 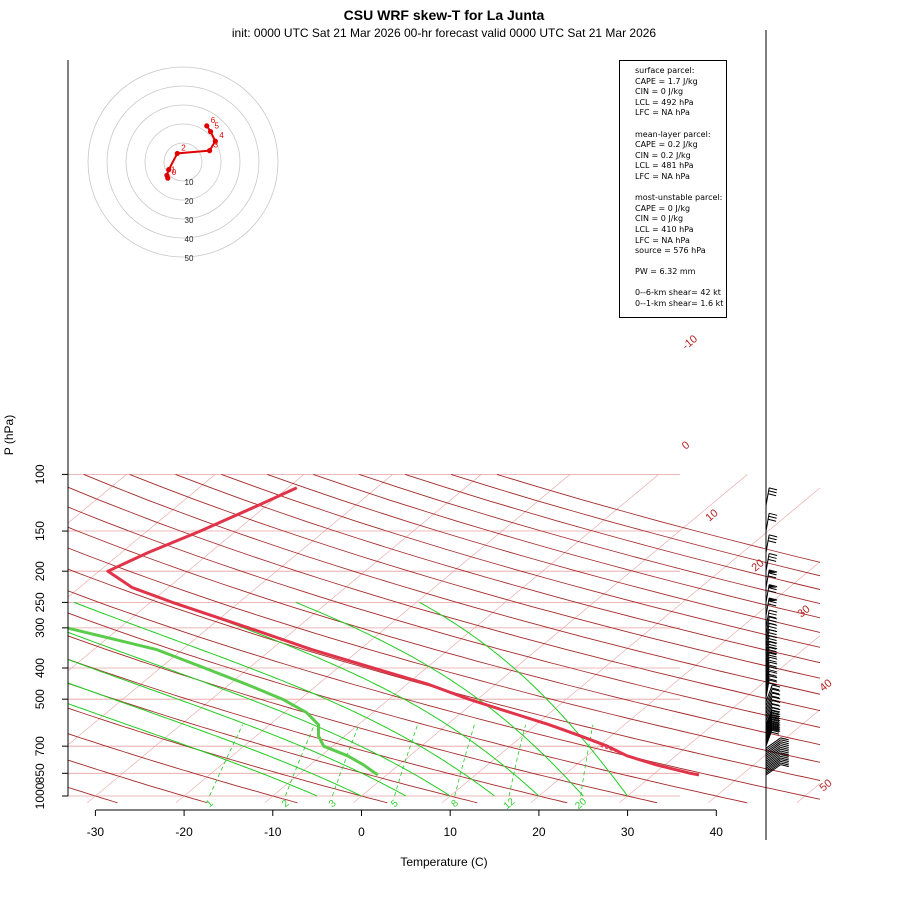 What do you see at coordinates (40, 699) in the screenshot?
I see `y-tick-label: 500` at bounding box center [40, 699].